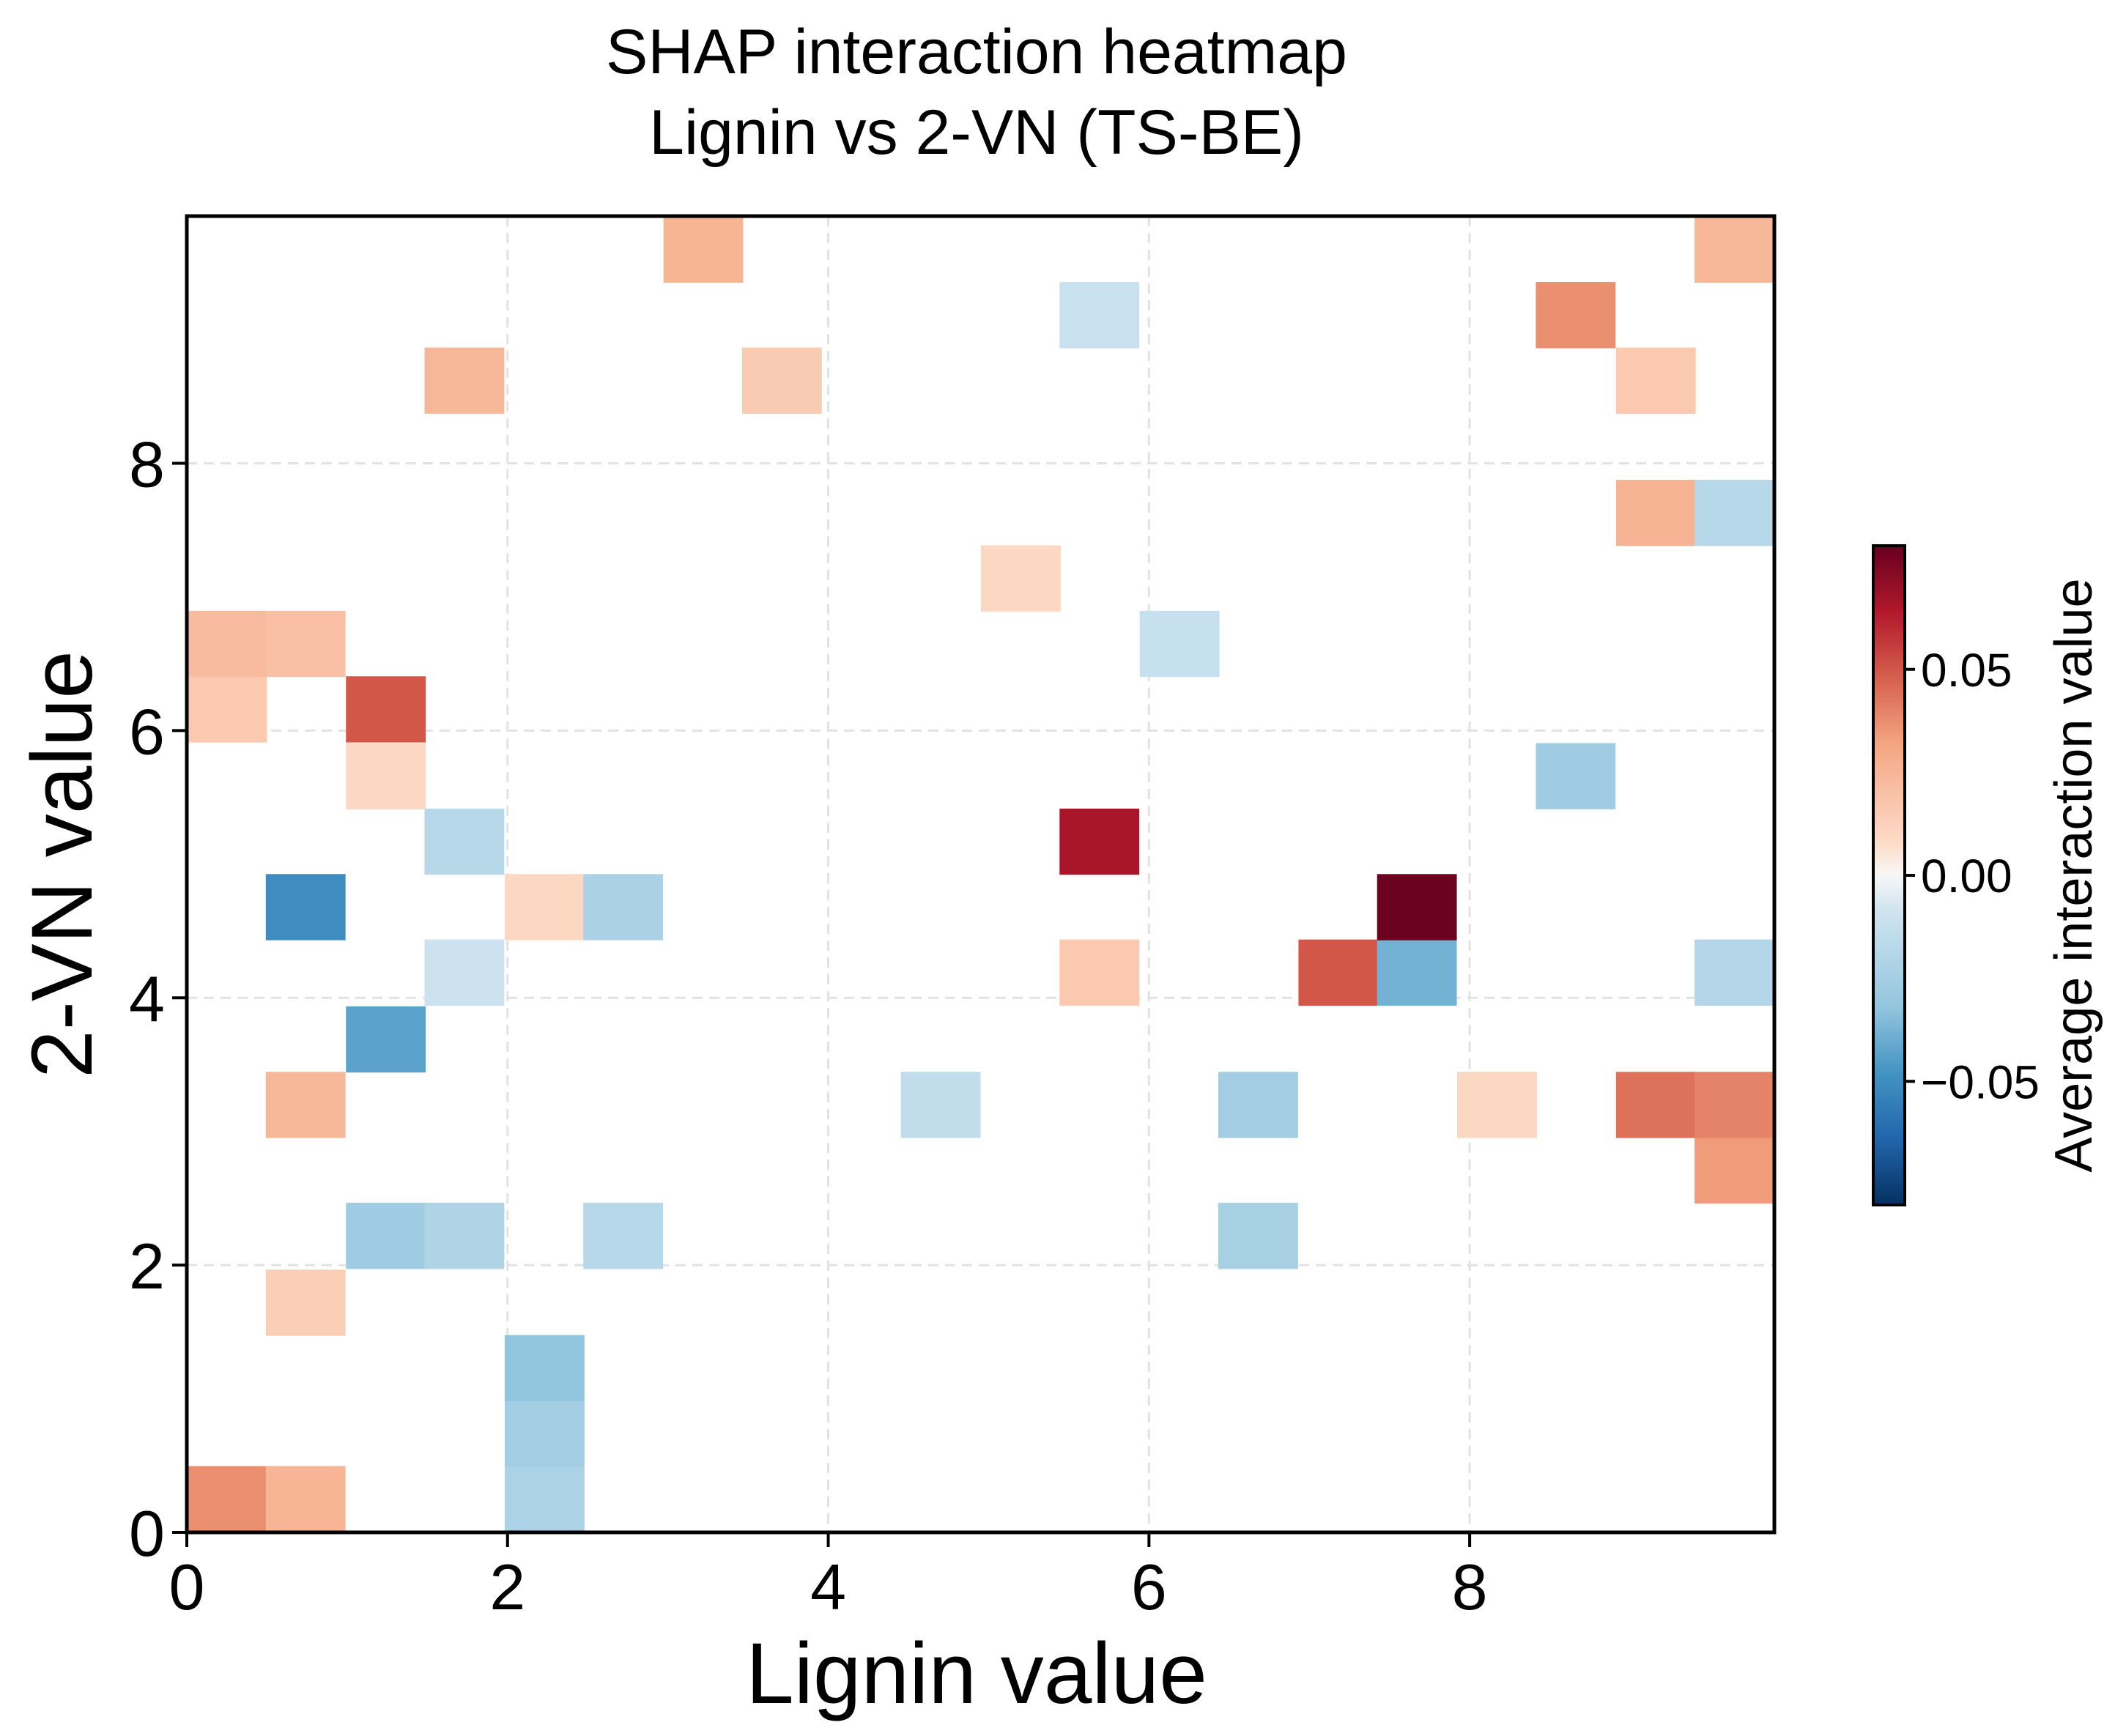  Describe the element at coordinates (1967, 876) in the screenshot. I see `colorbar-tick-label: 0.00` at that location.